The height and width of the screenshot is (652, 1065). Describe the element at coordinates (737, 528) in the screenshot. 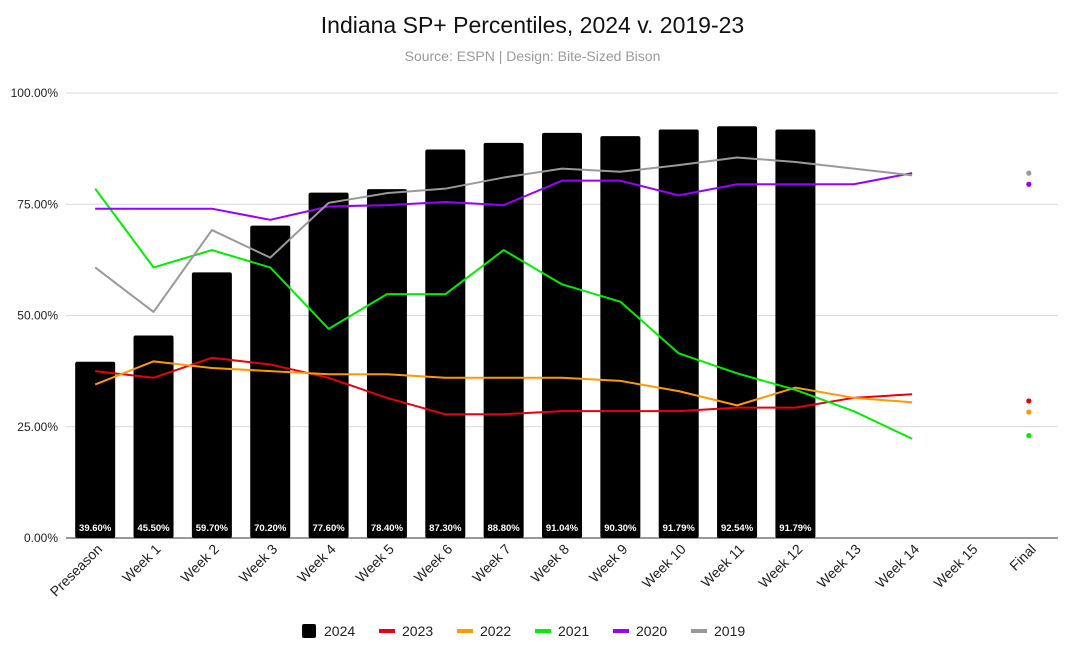

I see `bar-data-label: 92.54%` at that location.